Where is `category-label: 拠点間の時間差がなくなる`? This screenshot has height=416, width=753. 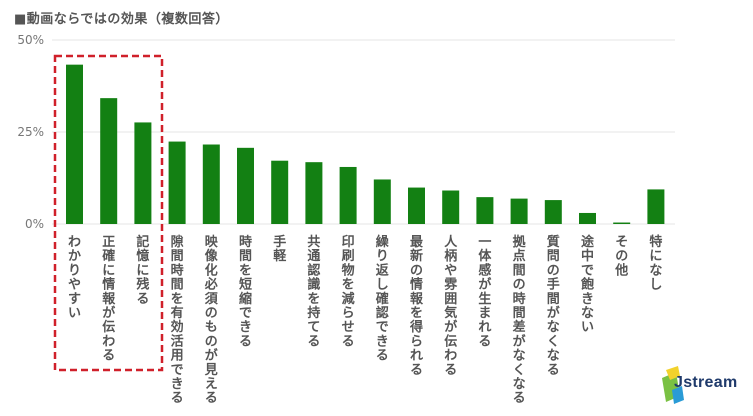
category-label: 拠点間の時間差がなくなる is located at coordinates (520, 320).